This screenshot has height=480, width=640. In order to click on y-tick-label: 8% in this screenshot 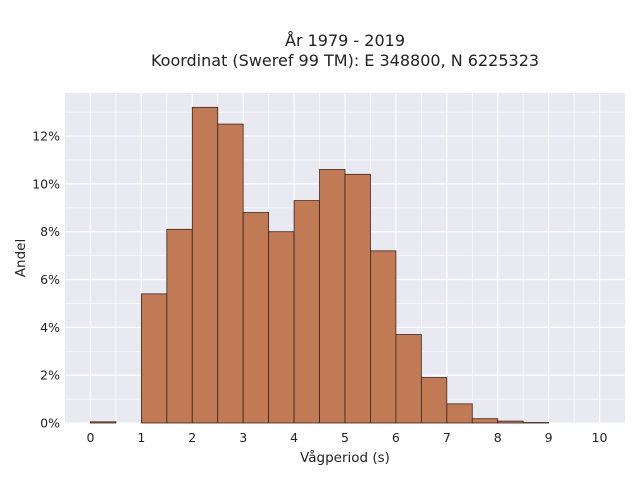, I will do `click(50, 231)`.